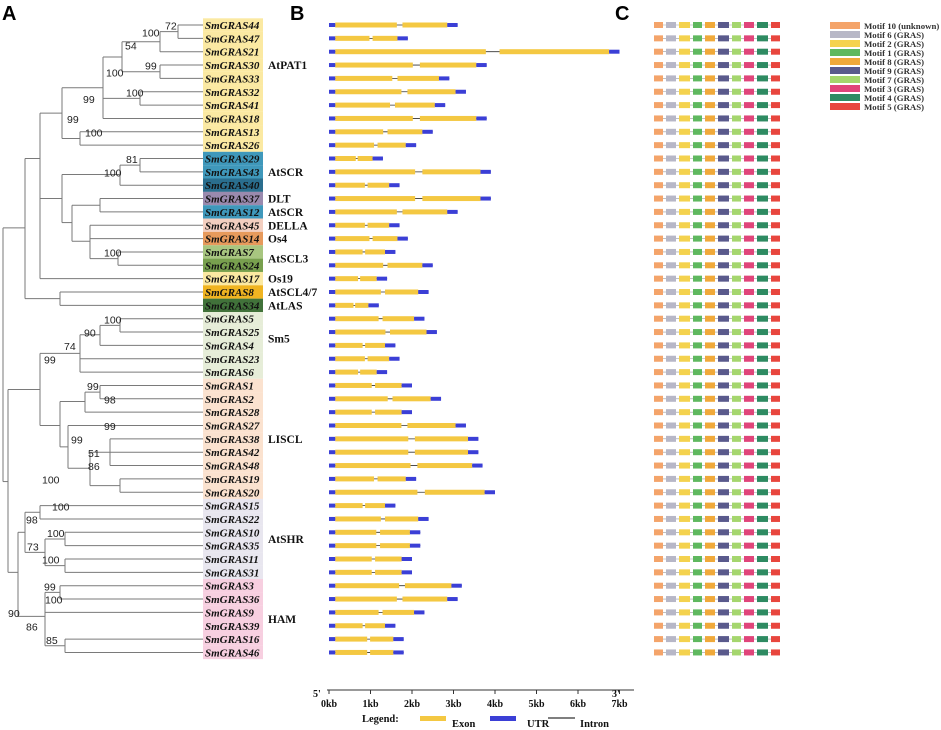  Describe the element at coordinates (485, 722) in the screenshot. I see `structure-legend: Legend: Exon UTR Intron` at that location.